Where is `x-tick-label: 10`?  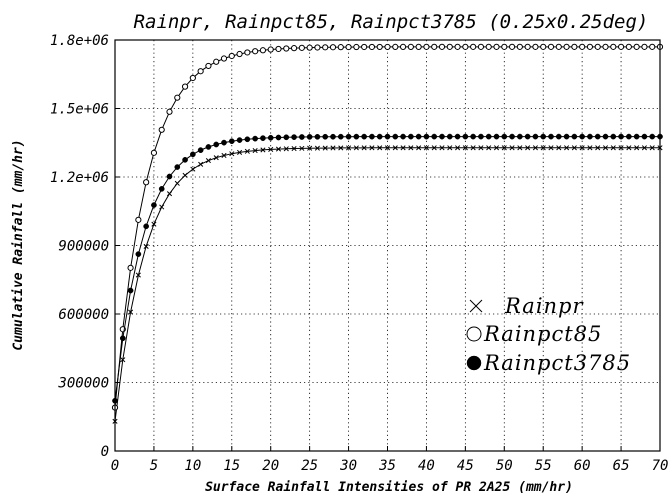
x-tick-label: 10 is located at coordinates (192, 466).